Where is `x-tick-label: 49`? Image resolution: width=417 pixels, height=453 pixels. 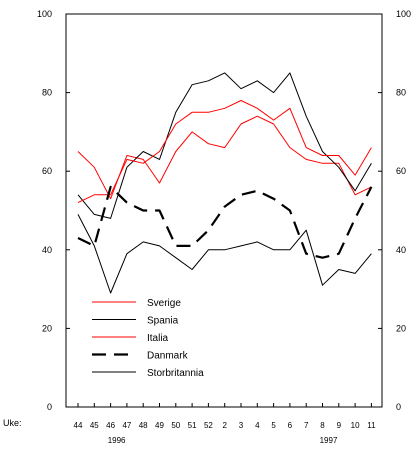
x-tick-label: 49 is located at coordinates (159, 425).